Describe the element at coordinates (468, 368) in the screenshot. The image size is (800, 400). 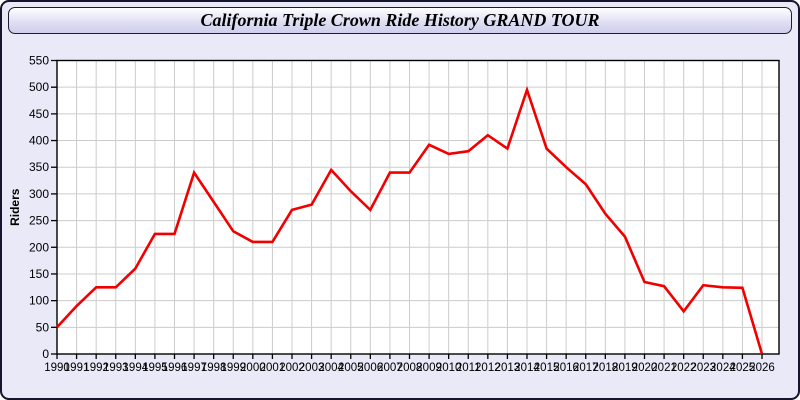
I see `svg-text: 2011` at that location.